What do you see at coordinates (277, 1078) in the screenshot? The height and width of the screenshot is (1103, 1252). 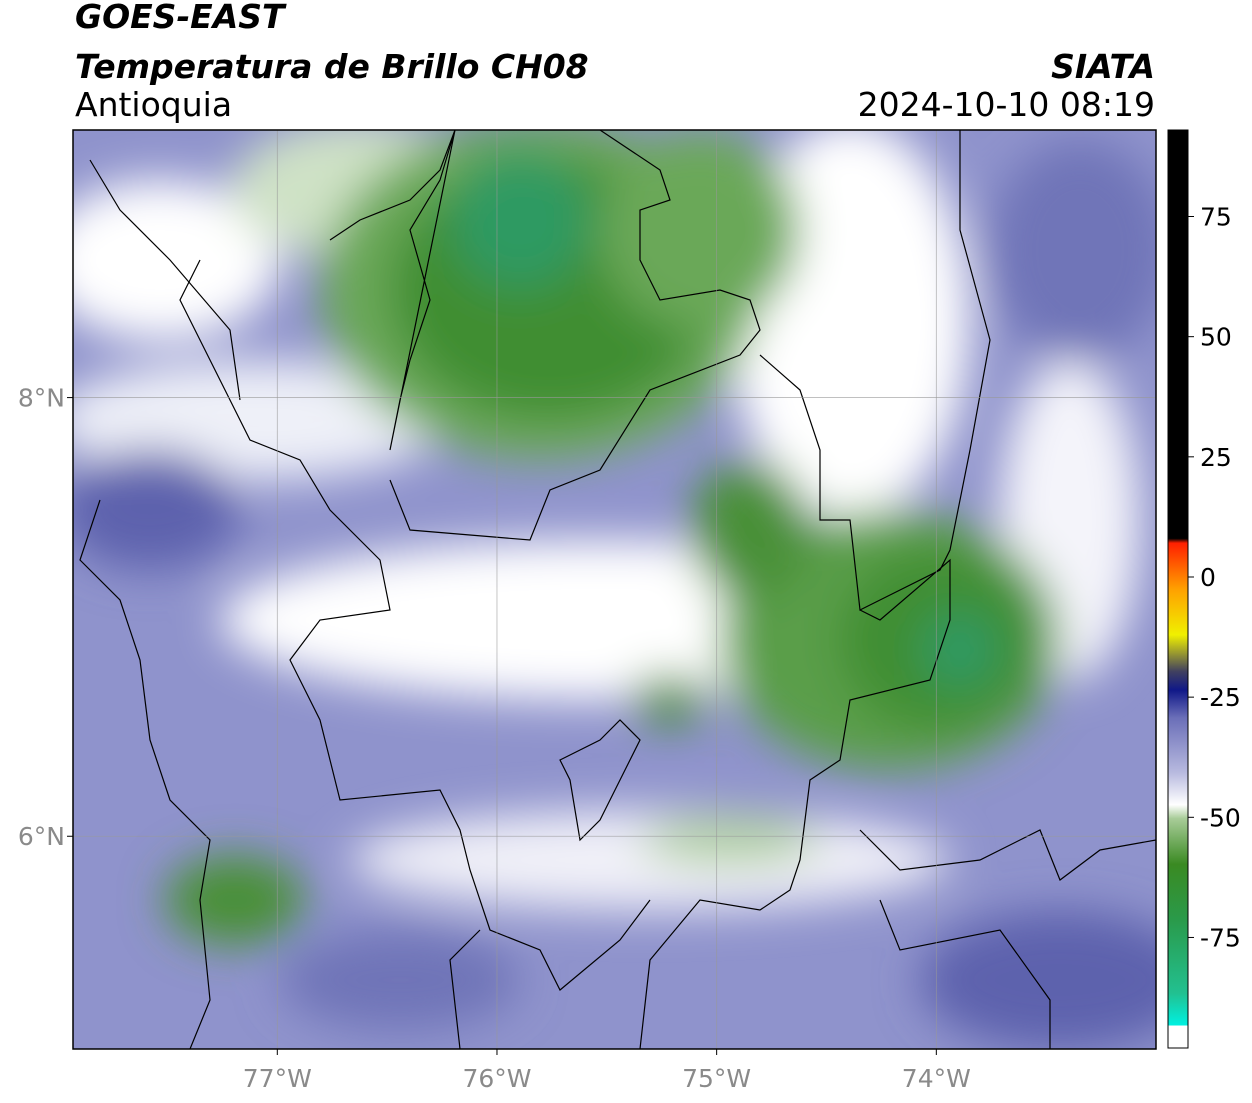 I see `x-tick-label: 77°W` at bounding box center [277, 1078].